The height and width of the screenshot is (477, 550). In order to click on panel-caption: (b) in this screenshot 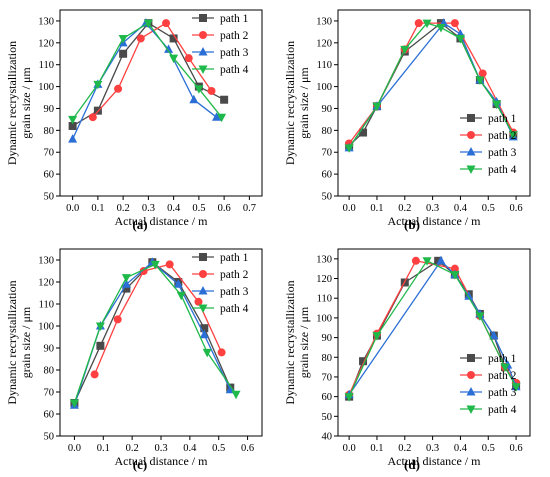, I will do `click(412, 224)`.